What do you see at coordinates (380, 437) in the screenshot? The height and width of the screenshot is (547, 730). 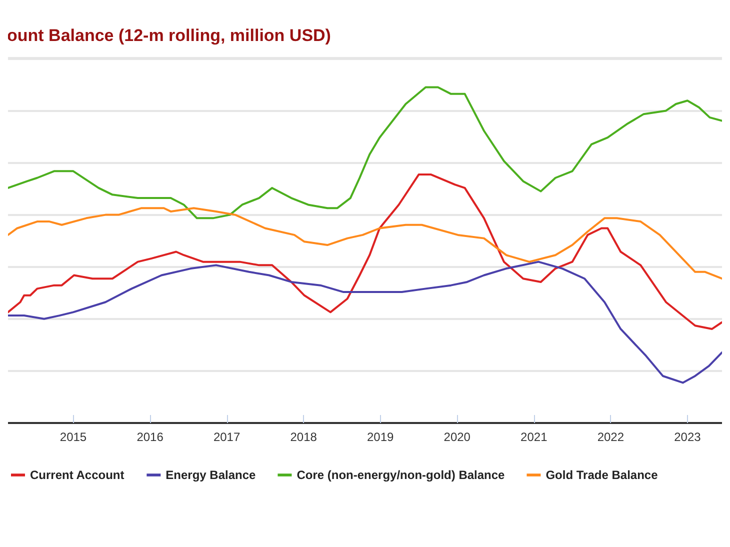 I see `x-tick-label: 2019` at bounding box center [380, 437].